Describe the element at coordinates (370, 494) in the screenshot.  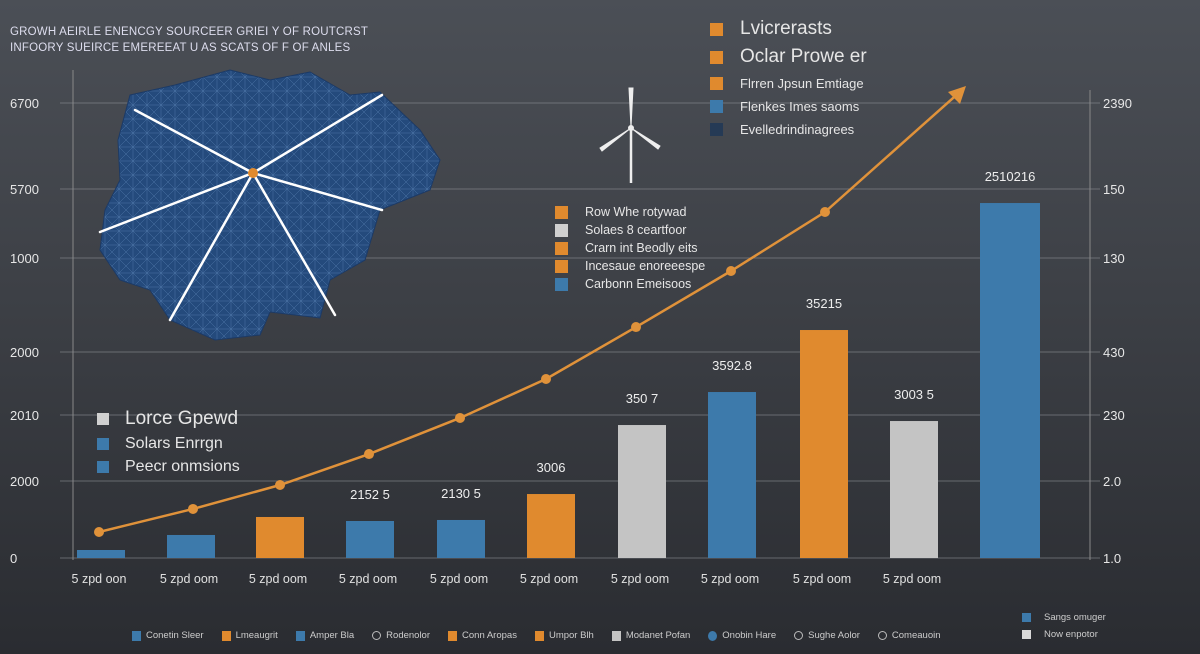
I see `bar-data-label: 2152 5` at that location.